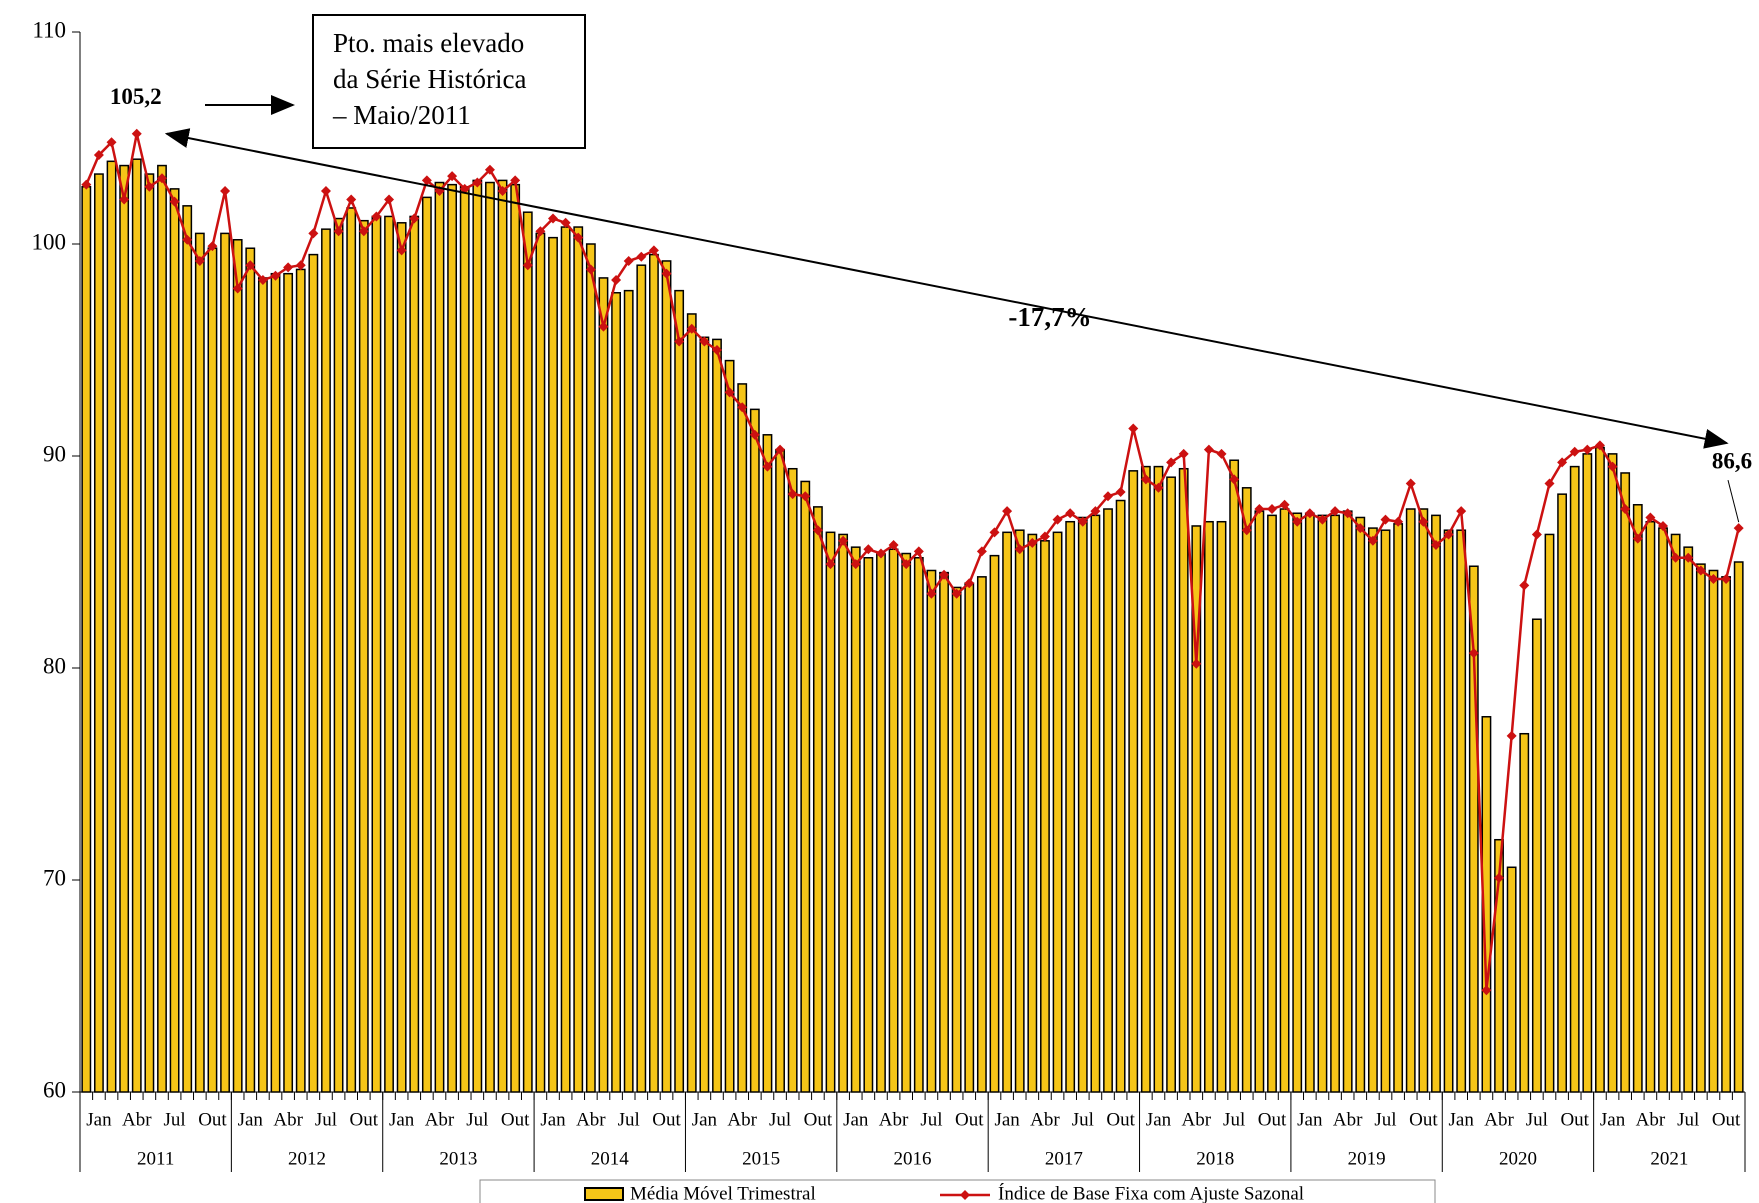  I want to click on y-tick-label: 100, so click(49, 241).